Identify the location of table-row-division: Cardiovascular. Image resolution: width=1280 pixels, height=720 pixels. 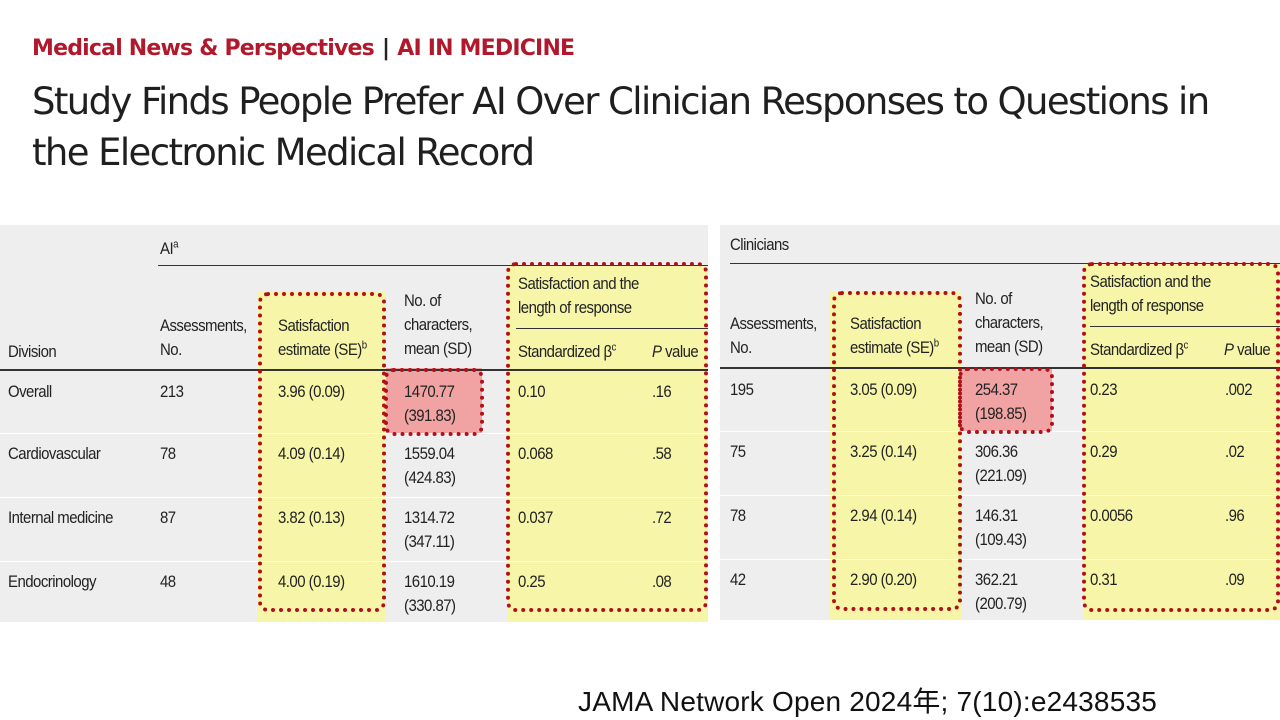
(54, 453).